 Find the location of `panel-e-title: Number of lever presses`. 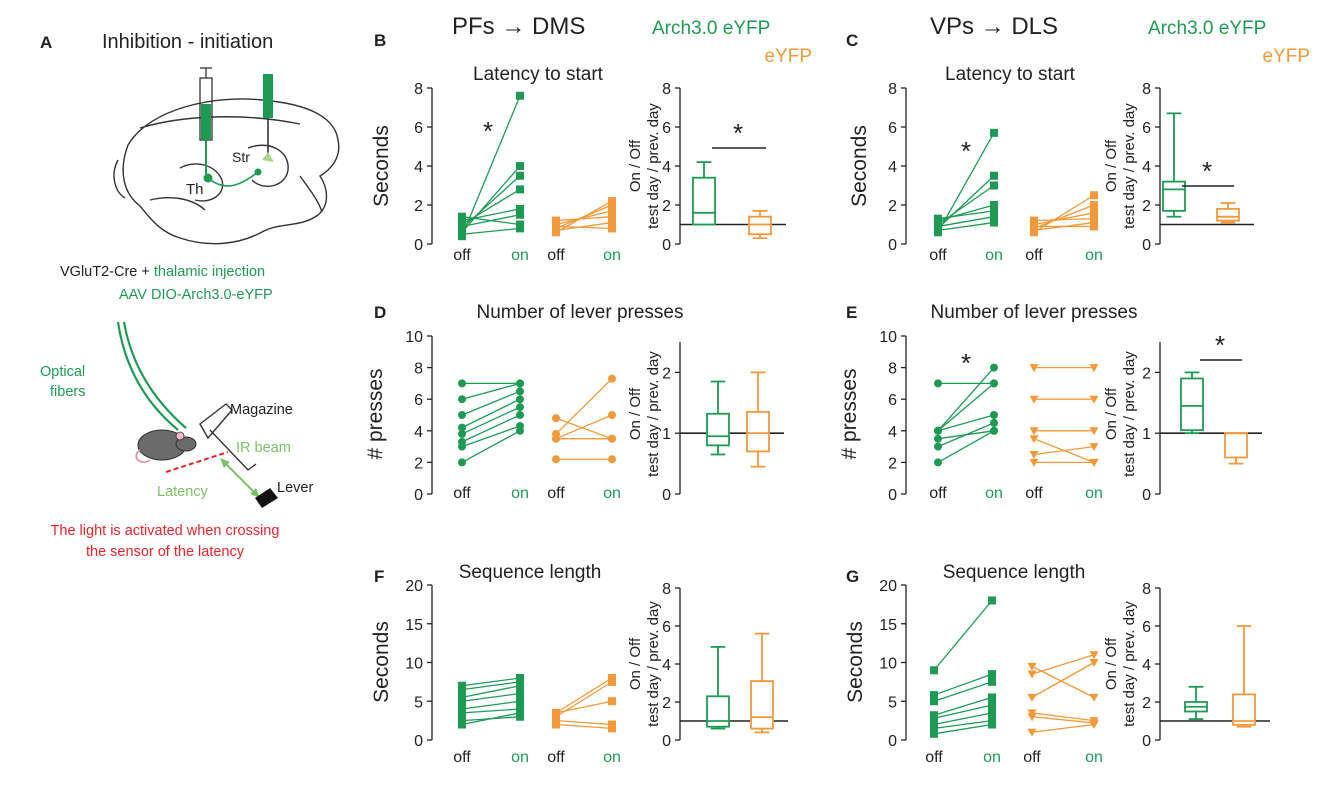

panel-e-title: Number of lever presses is located at coordinates (1034, 312).